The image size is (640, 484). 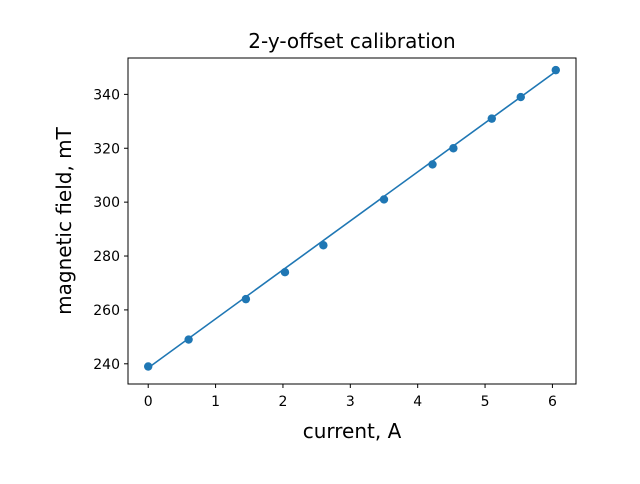 I want to click on y-tick-label: 240, so click(x=106, y=365).